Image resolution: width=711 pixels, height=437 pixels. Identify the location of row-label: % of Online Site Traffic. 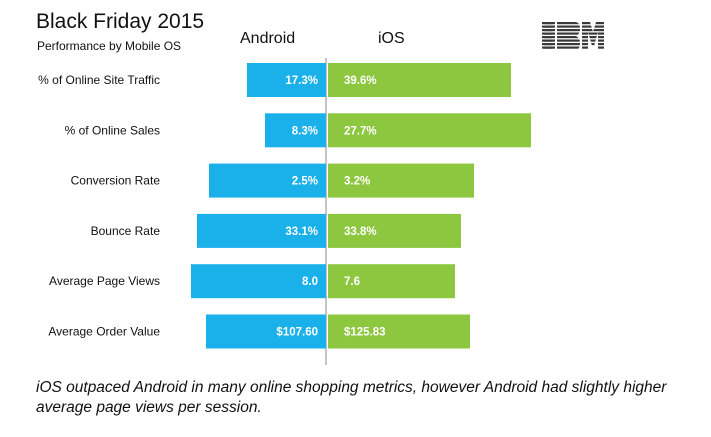
(99, 80).